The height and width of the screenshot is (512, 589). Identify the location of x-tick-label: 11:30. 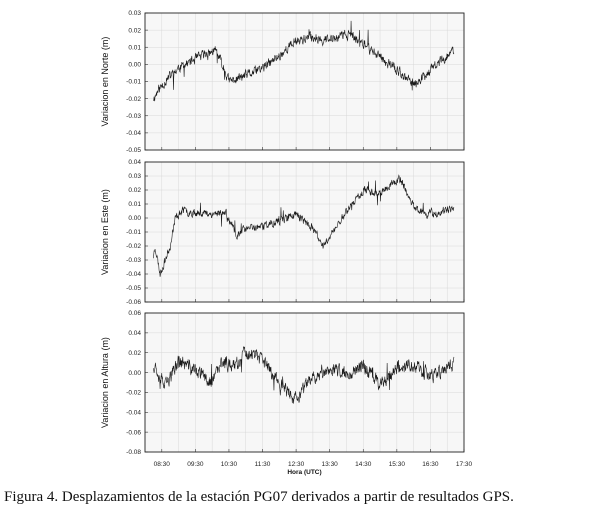
(263, 464).